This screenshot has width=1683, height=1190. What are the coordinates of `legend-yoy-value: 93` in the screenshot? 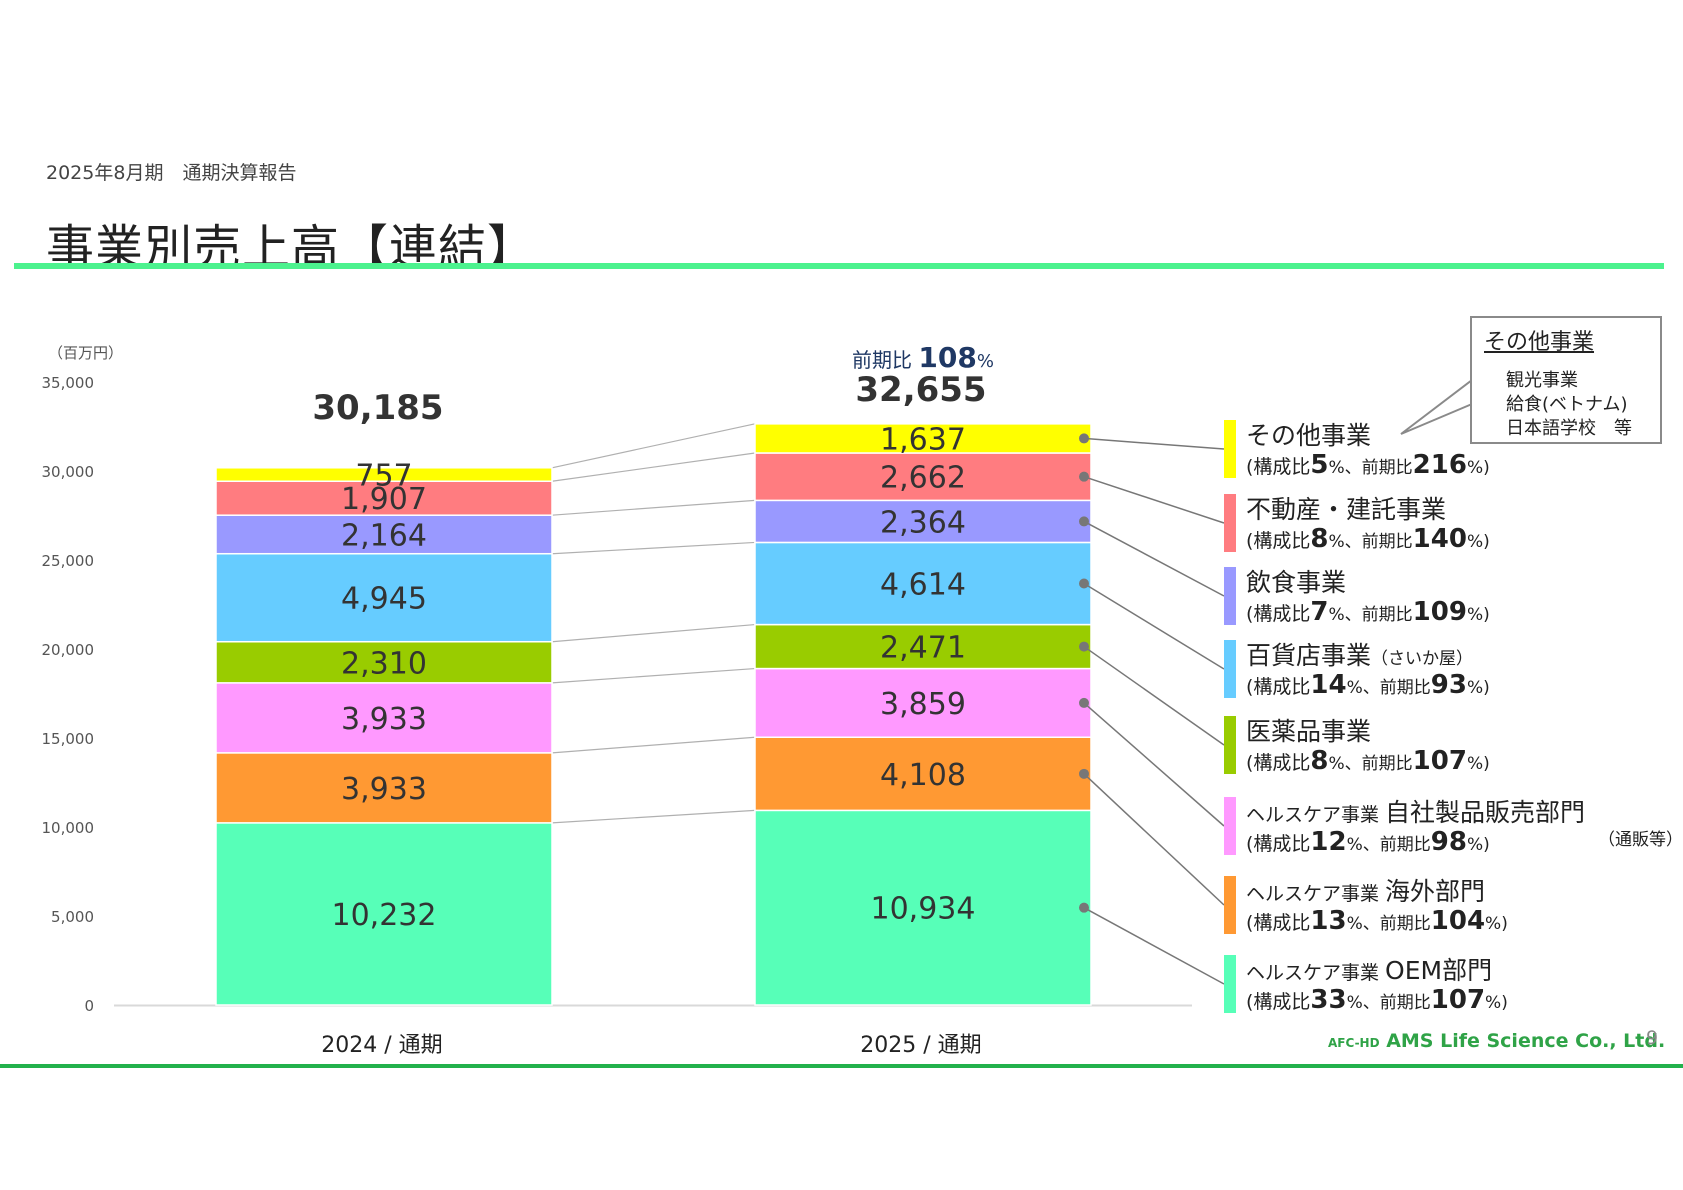 It's located at (1448, 685).